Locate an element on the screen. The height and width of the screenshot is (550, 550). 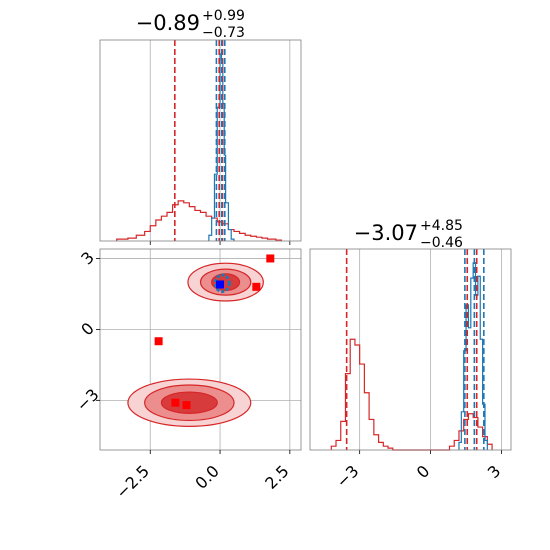
panel-marginal-y-x-ticks: −3 0 3 is located at coordinates (418, 476).